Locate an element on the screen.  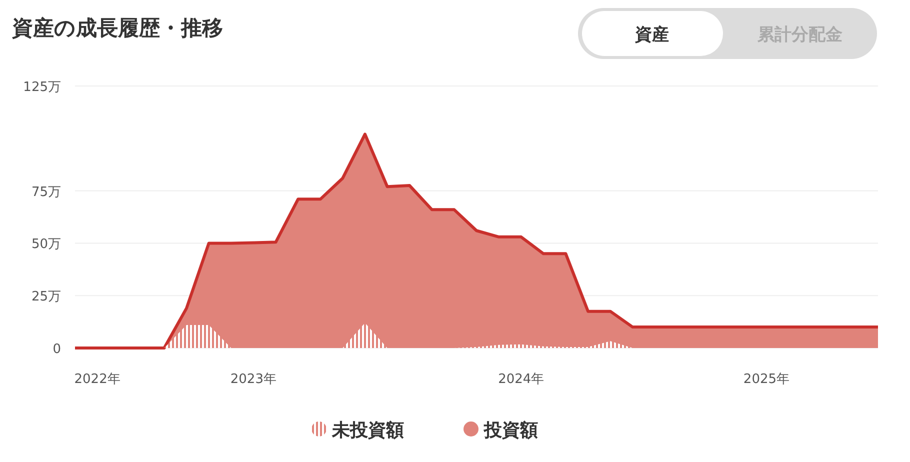
y-tick-label: 50万 is located at coordinates (46, 244).